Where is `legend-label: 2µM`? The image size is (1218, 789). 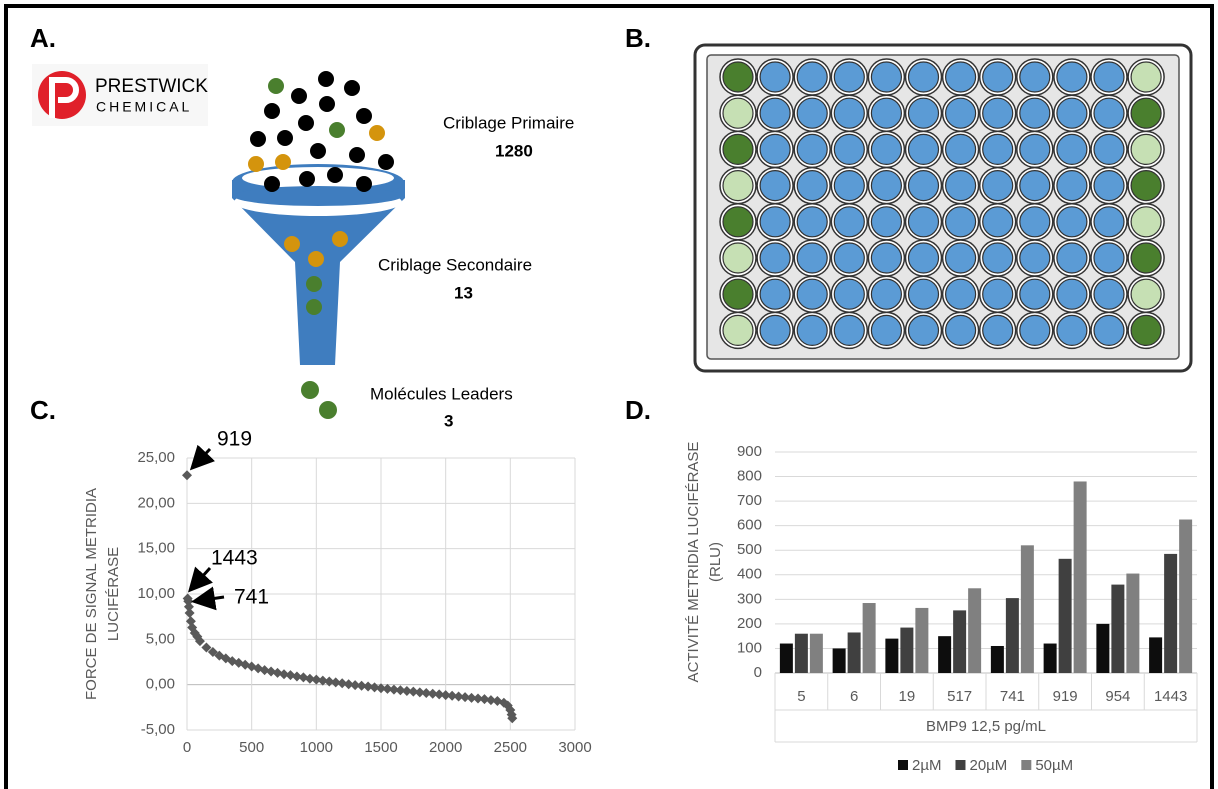 legend-label: 2µM is located at coordinates (926, 765).